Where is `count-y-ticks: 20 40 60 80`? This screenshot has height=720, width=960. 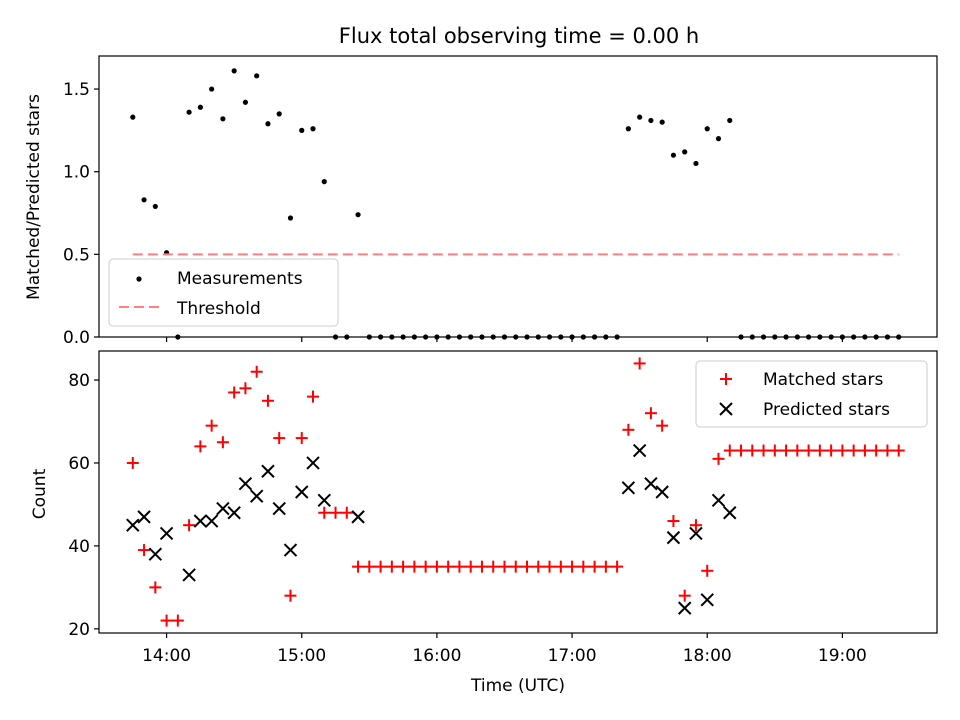
count-y-ticks: 20 40 60 80 is located at coordinates (83, 505).